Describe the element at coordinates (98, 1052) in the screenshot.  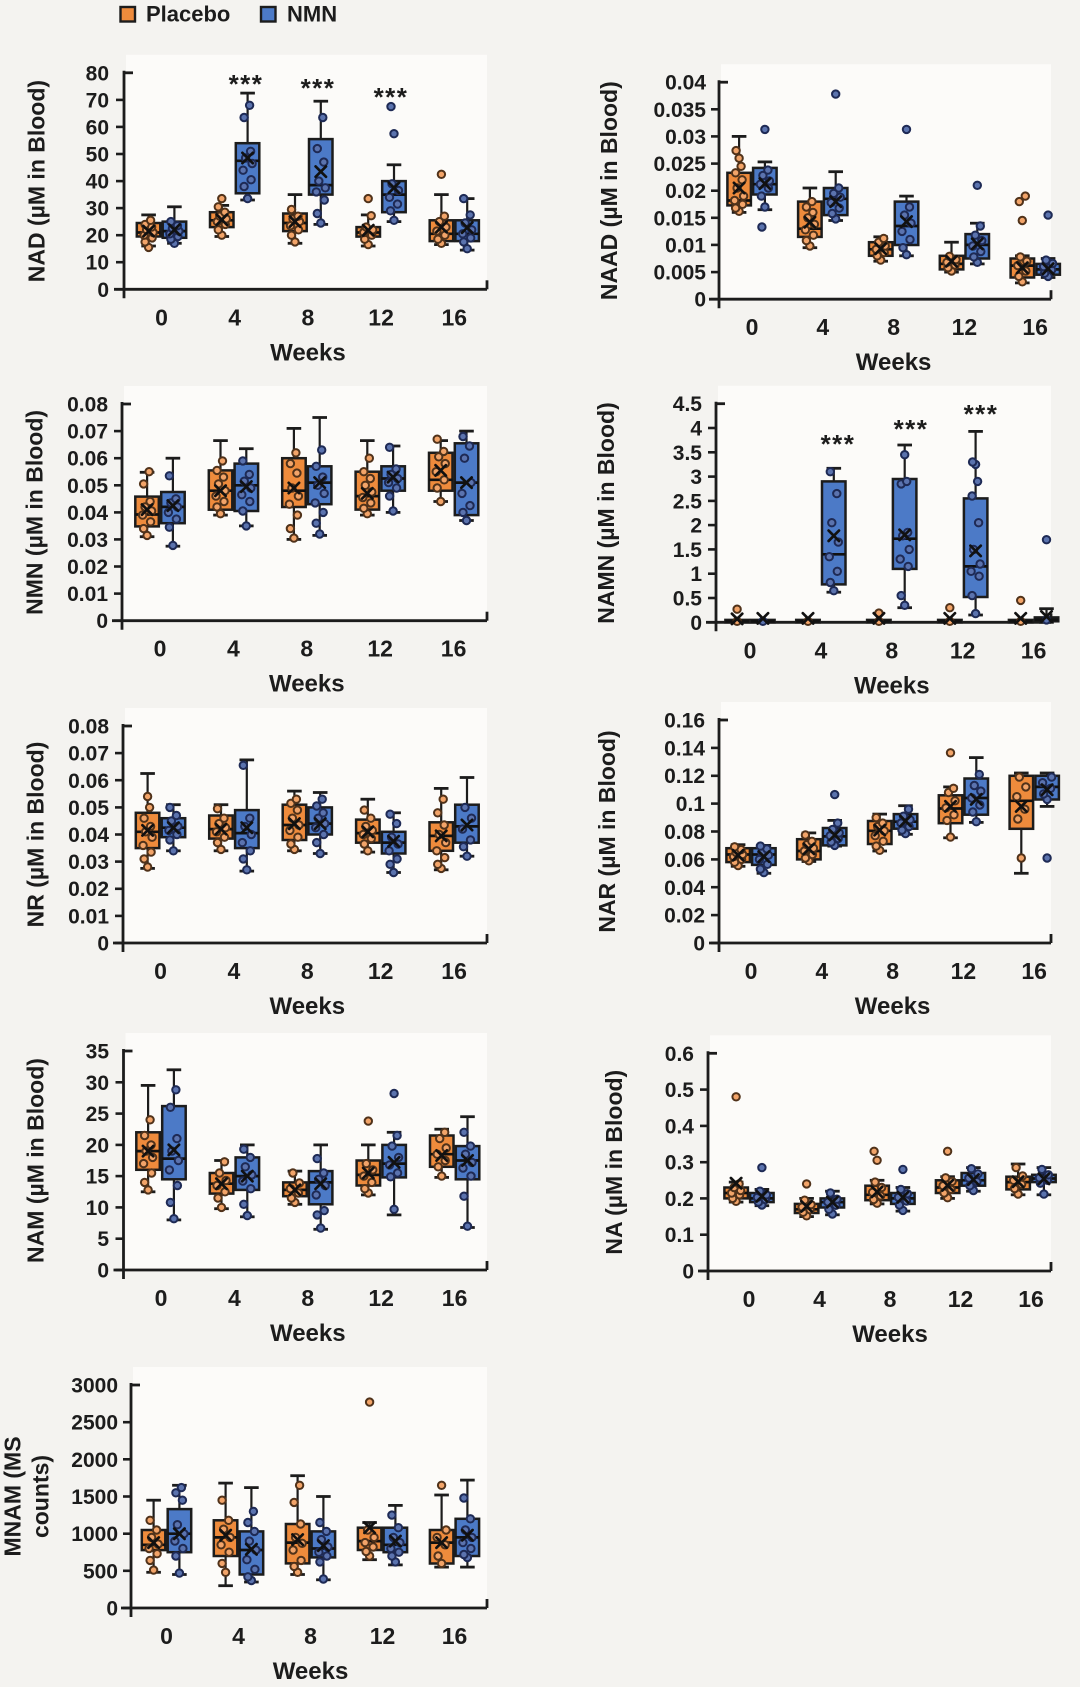
I see `svg-text: 35` at that location.